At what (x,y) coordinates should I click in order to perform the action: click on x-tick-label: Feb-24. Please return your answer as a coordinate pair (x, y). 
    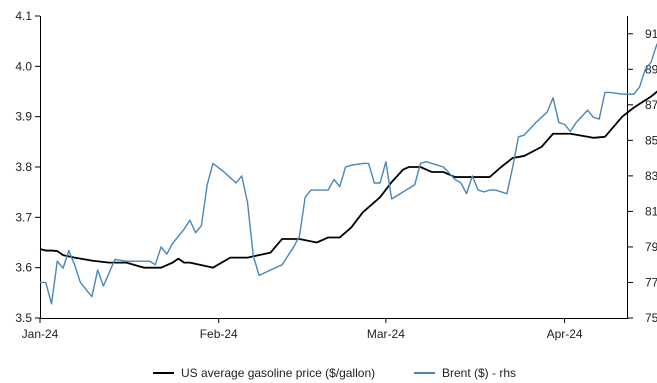
    Looking at the image, I should click on (219, 334).